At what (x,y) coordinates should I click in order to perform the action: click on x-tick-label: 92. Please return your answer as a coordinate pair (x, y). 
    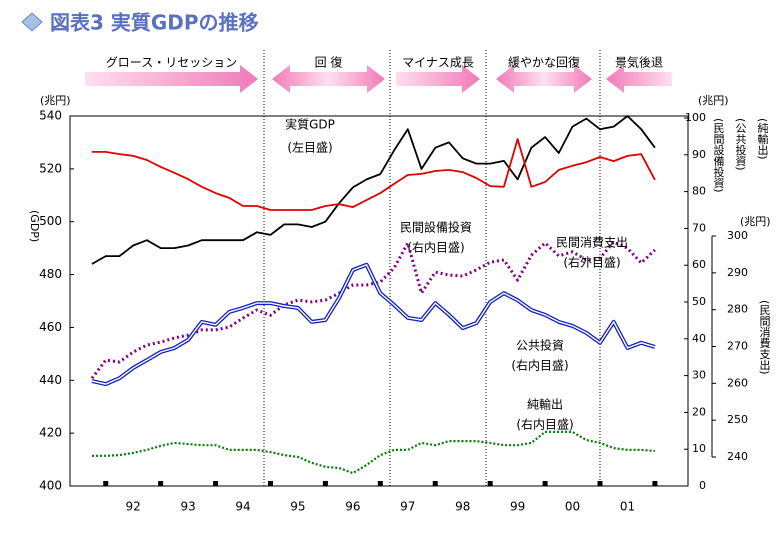
    Looking at the image, I should click on (133, 507).